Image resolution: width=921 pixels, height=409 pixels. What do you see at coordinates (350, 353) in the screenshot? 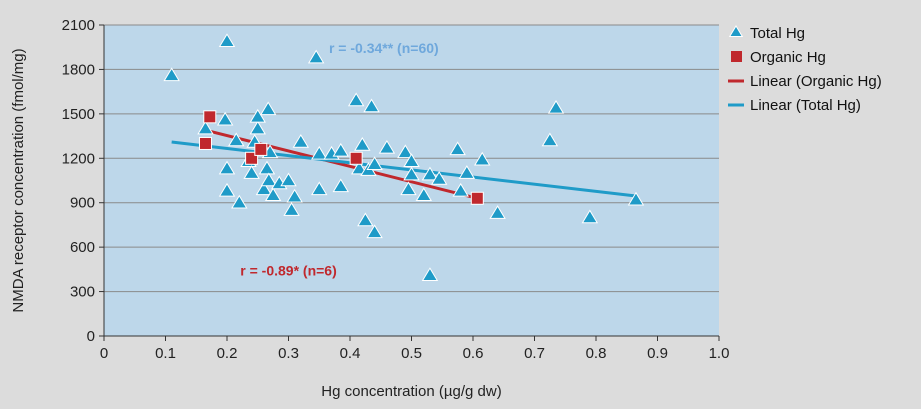
I see `x-tick-label: 0.4` at bounding box center [350, 353].